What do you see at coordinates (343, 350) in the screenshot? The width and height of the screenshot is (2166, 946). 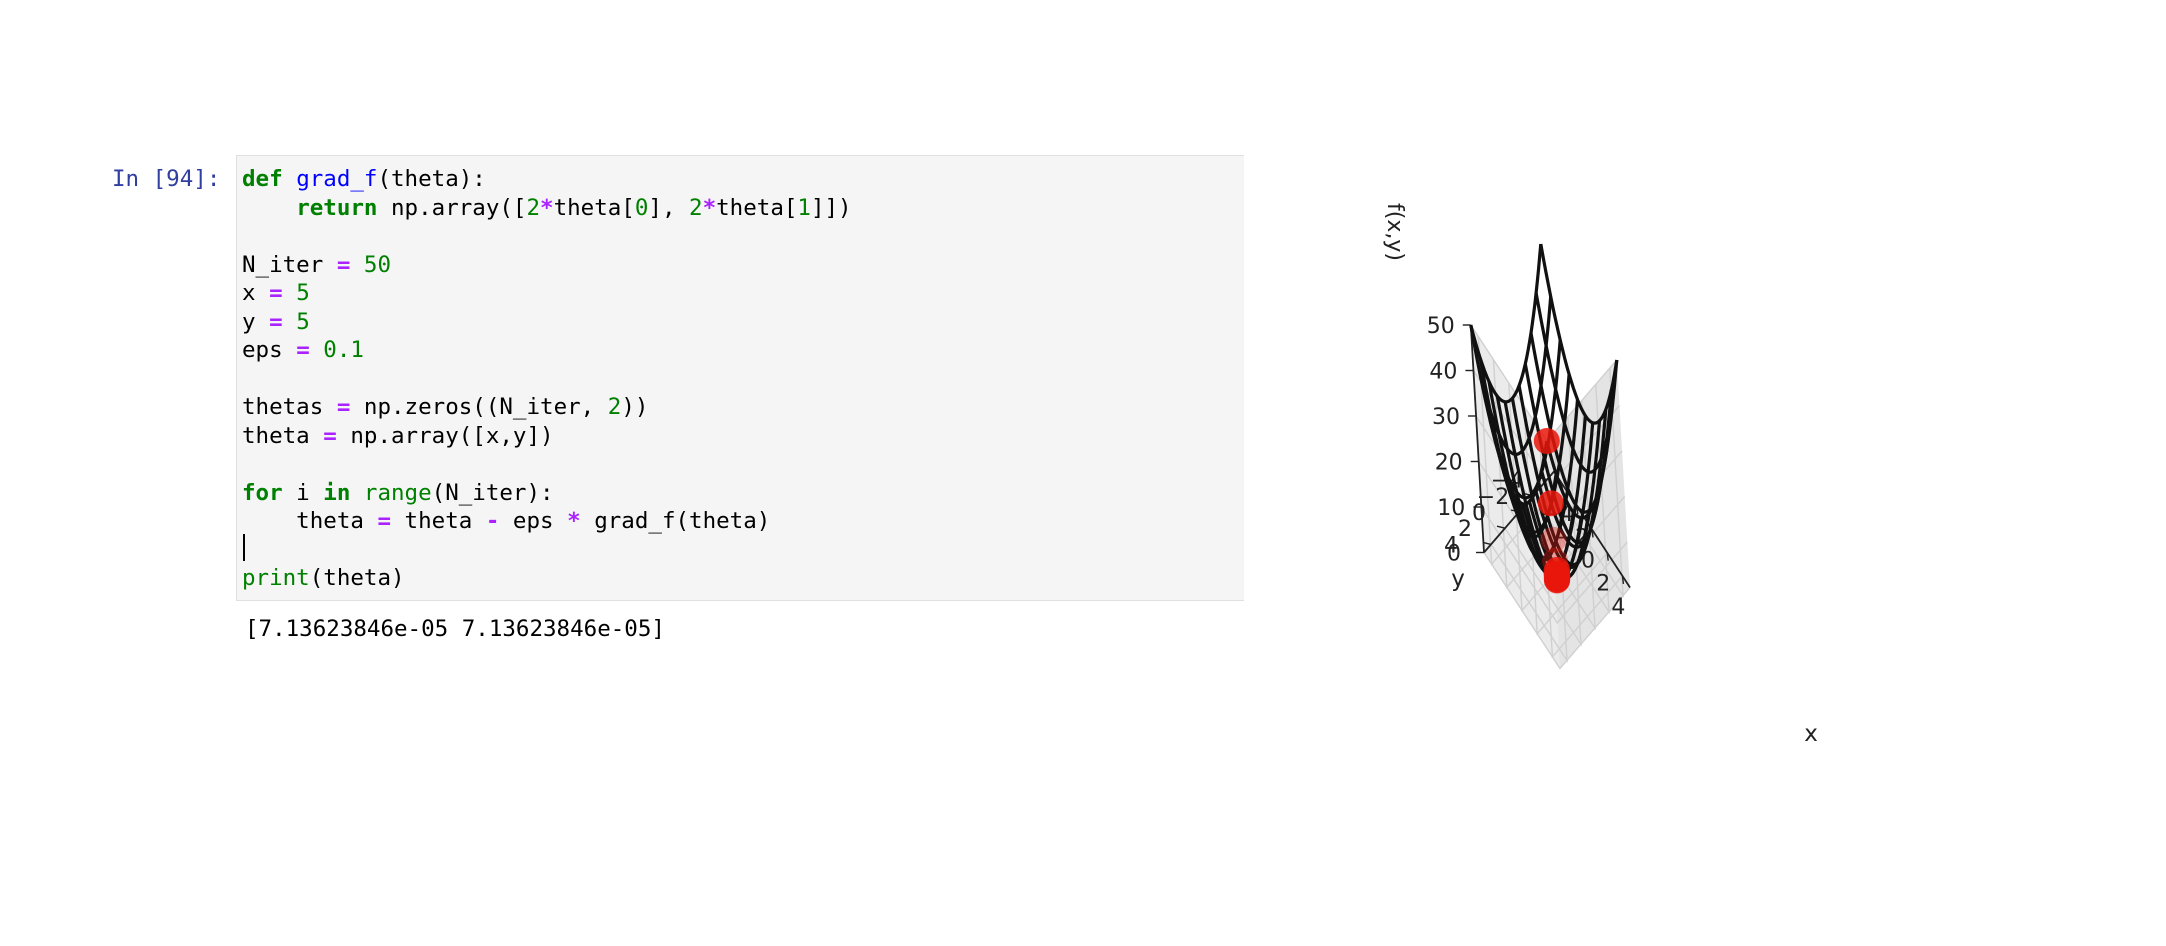 I see `code-token: 0.1` at bounding box center [343, 350].